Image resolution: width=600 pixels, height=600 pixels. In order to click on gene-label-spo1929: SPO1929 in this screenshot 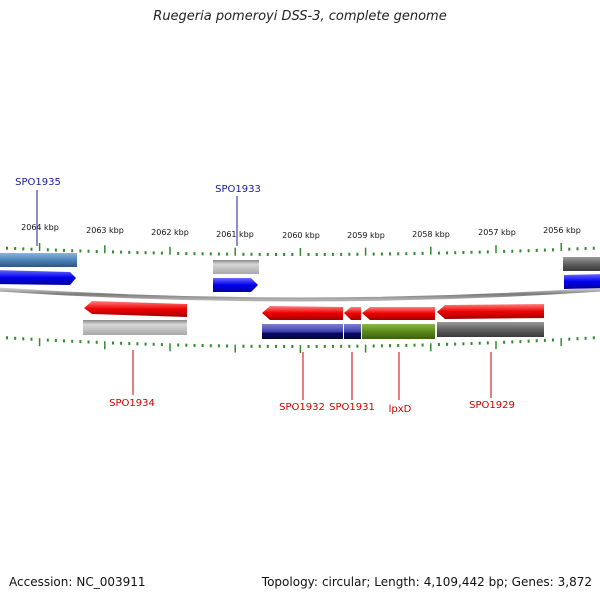, I will do `click(492, 405)`.